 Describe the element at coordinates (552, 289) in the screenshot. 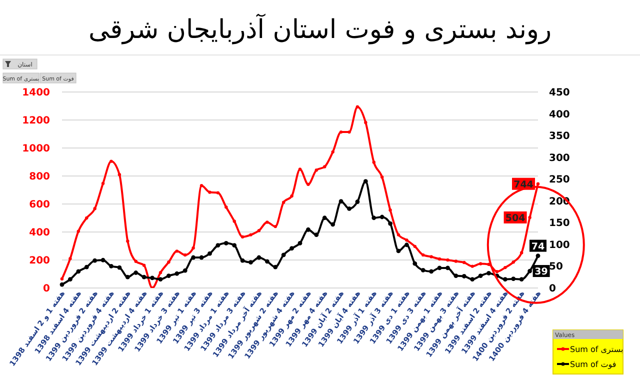

I see `y2-tick-label: 0` at that location.